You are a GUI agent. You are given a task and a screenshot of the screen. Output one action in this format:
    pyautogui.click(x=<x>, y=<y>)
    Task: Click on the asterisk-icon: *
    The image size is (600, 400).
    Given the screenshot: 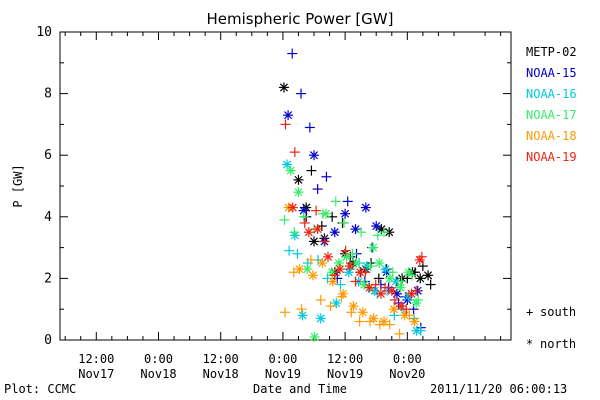 What is the action you would take?
    pyautogui.click(x=530, y=344)
    